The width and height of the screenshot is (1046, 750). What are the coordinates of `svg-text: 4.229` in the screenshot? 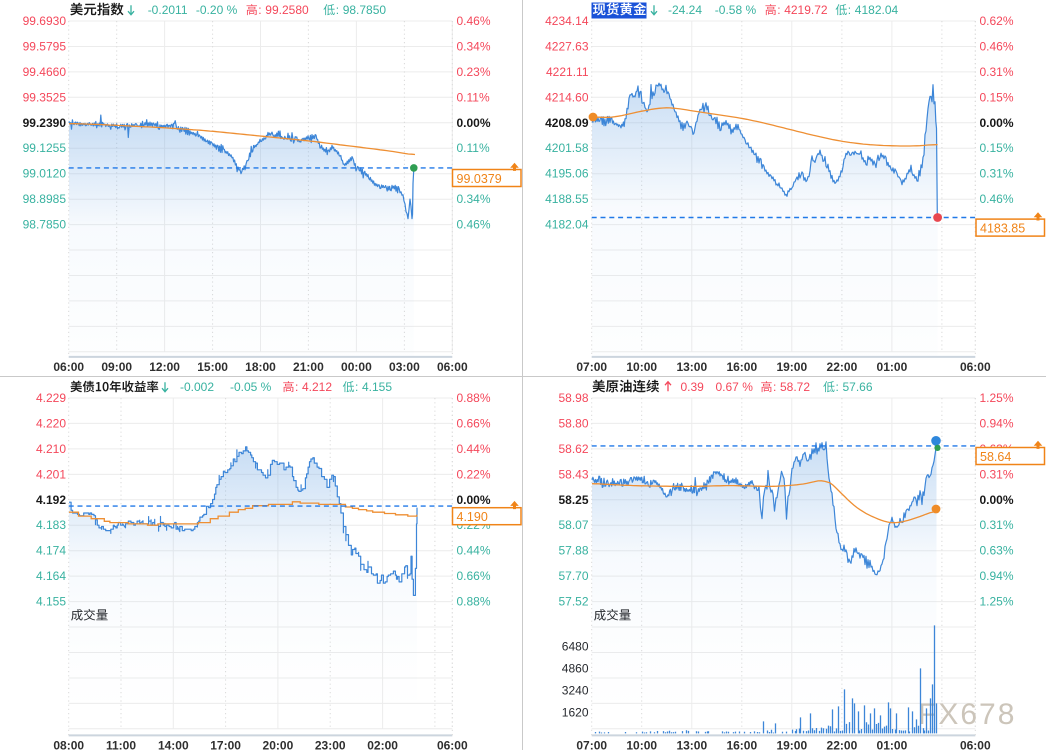 It's located at (51, 398).